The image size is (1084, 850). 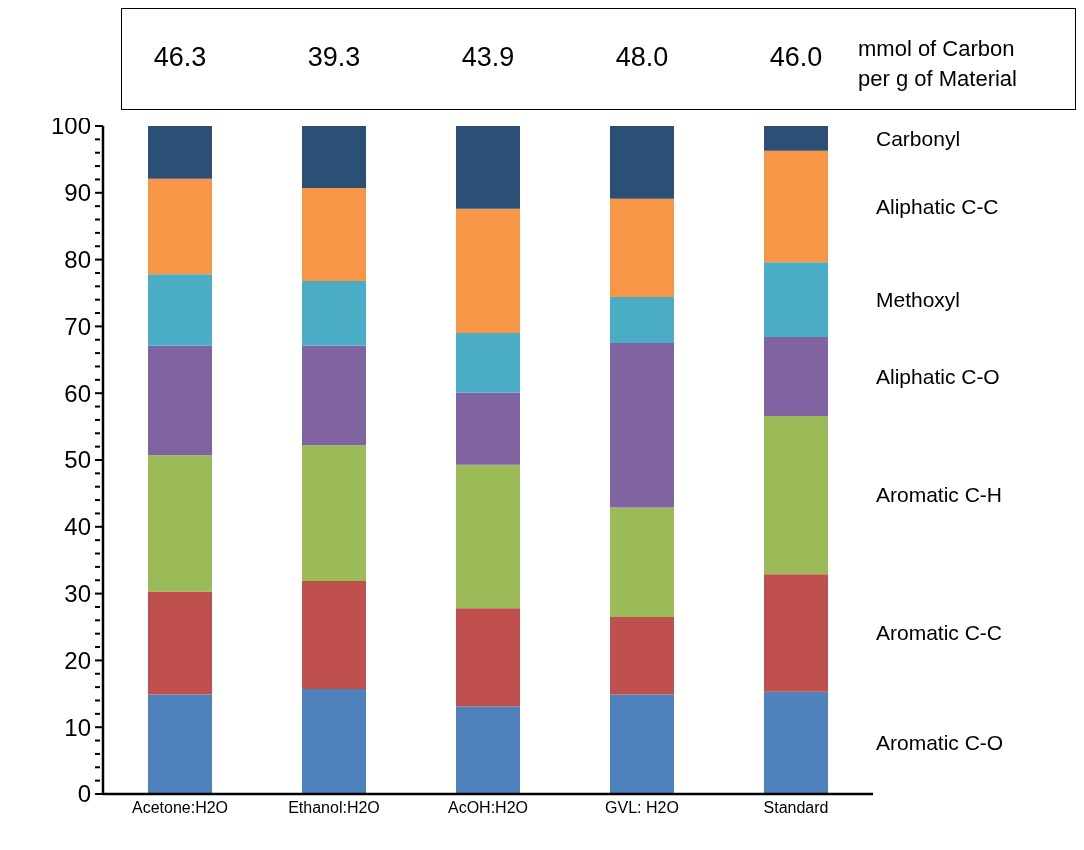 What do you see at coordinates (334, 808) in the screenshot?
I see `x-tick-label: Ethanol:H2O` at bounding box center [334, 808].